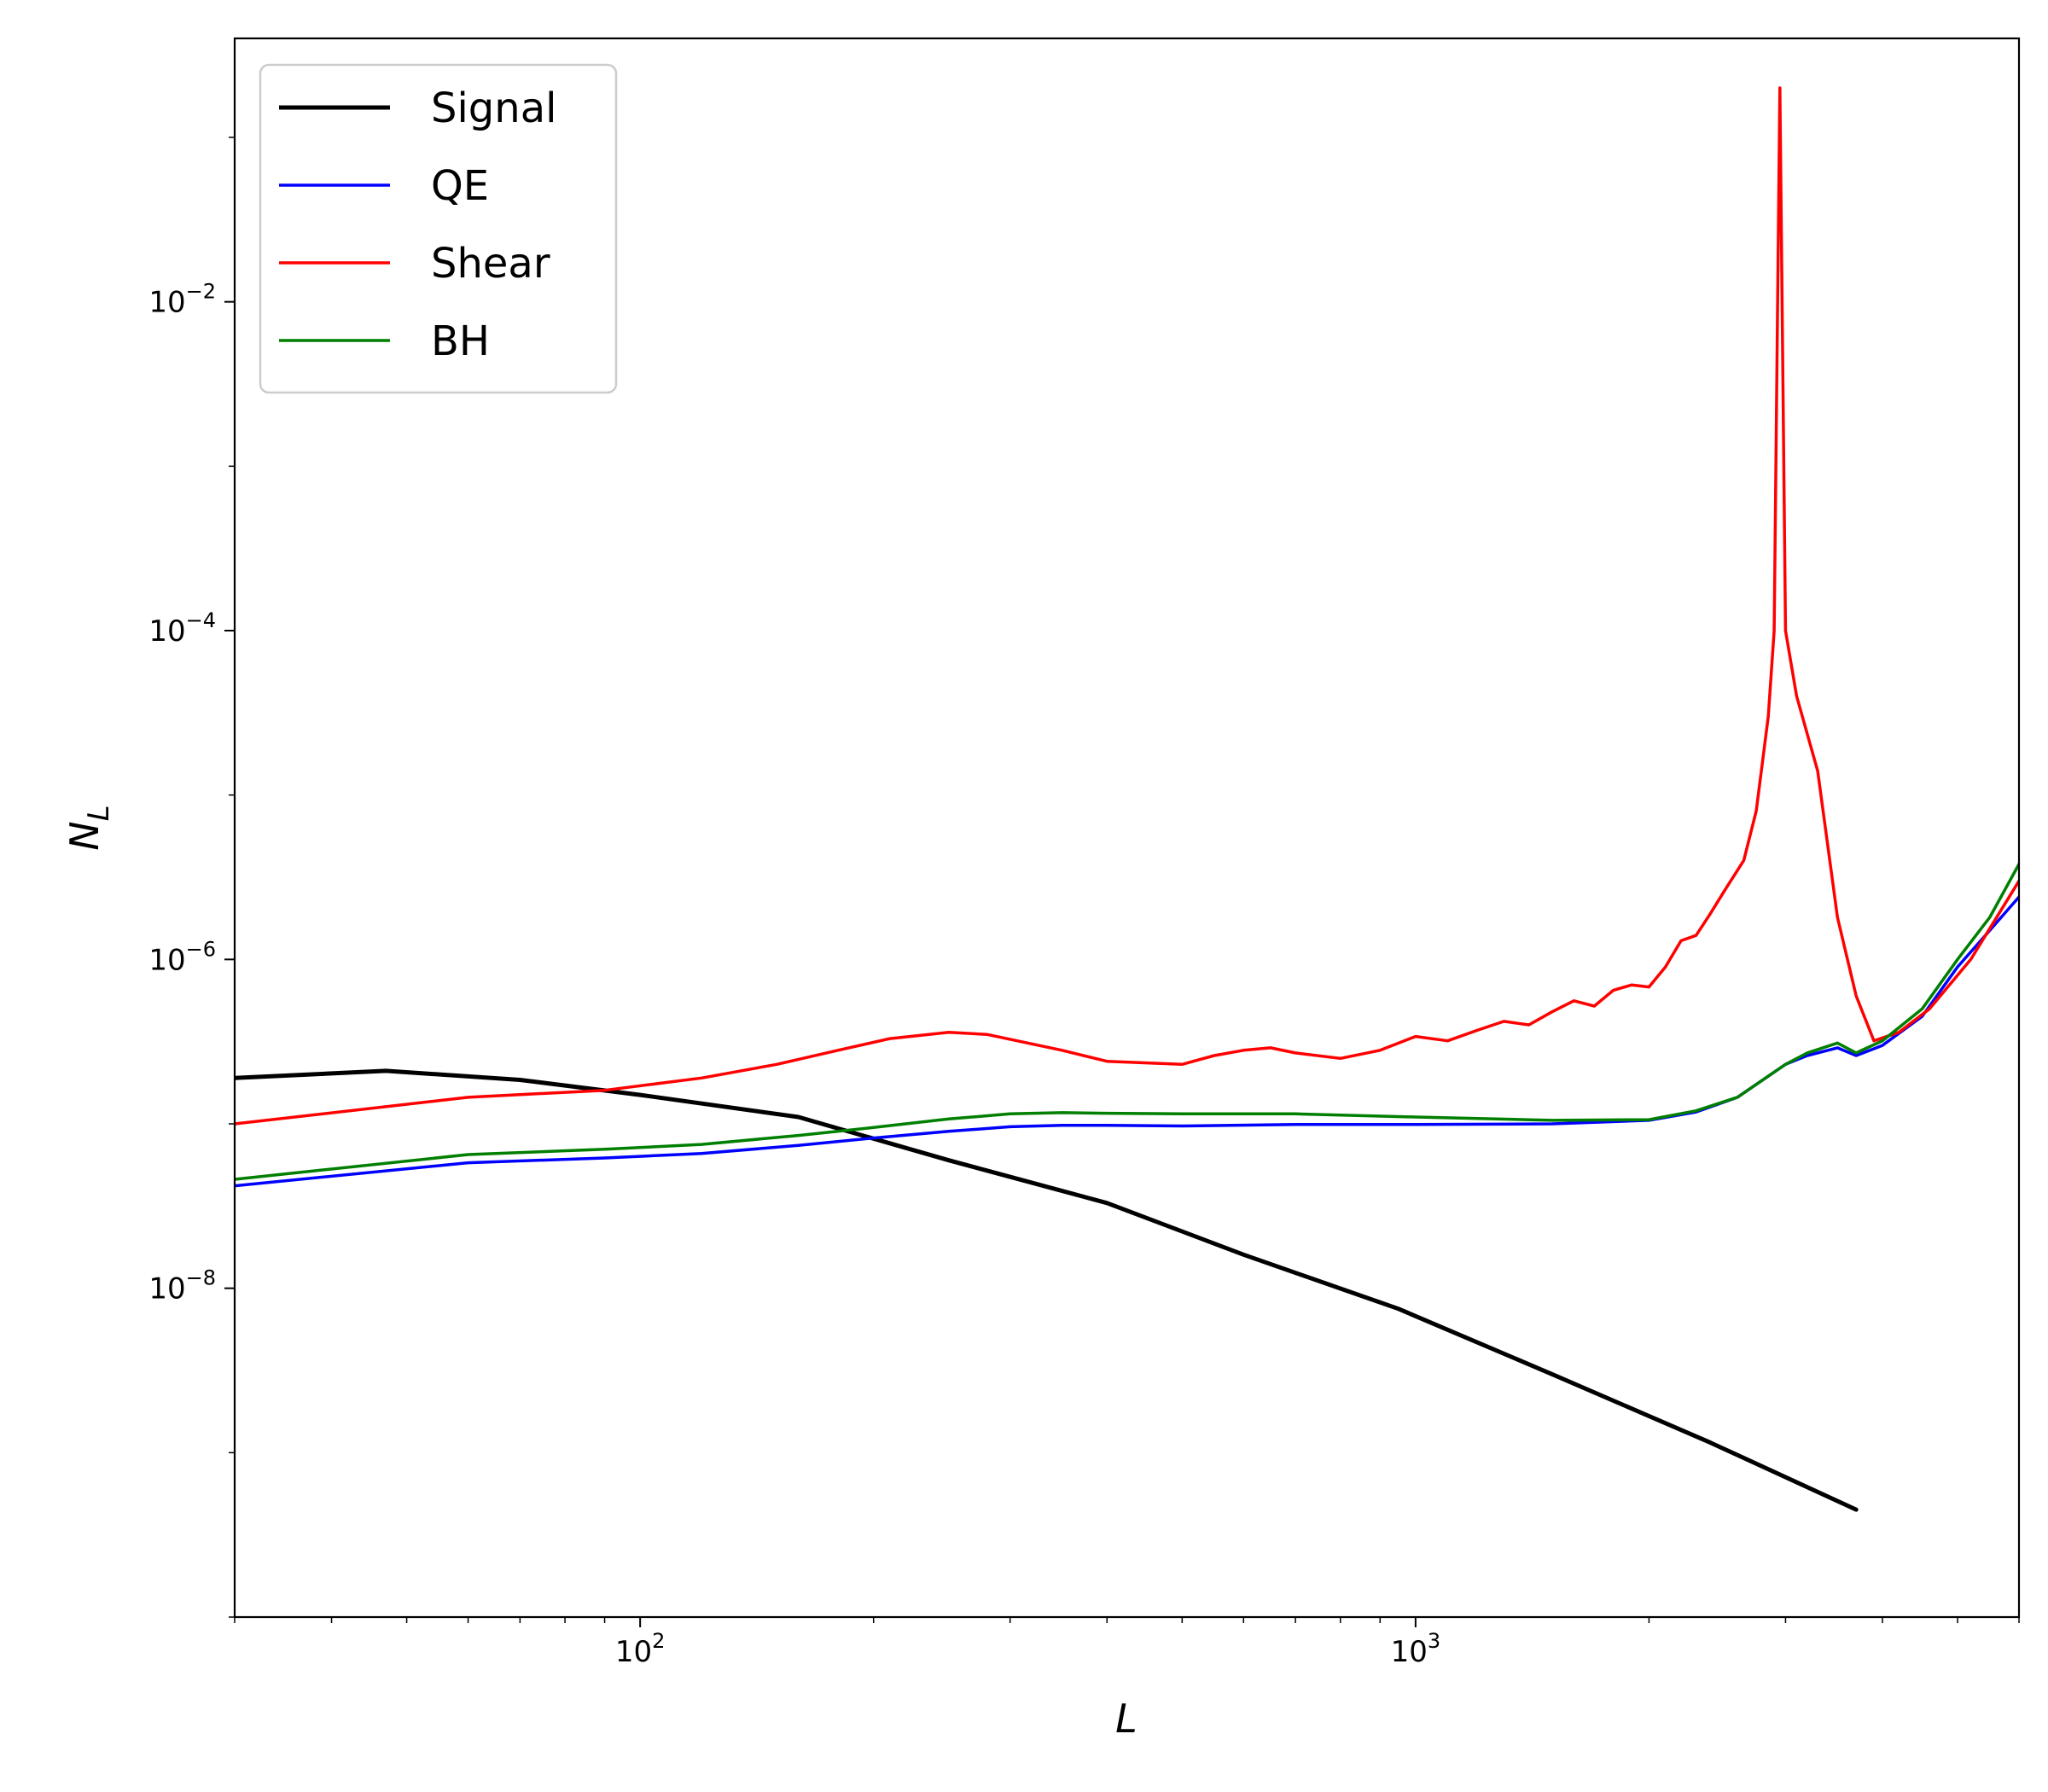  What do you see at coordinates (494, 108) in the screenshot?
I see `legend-label-signal: Signal` at bounding box center [494, 108].